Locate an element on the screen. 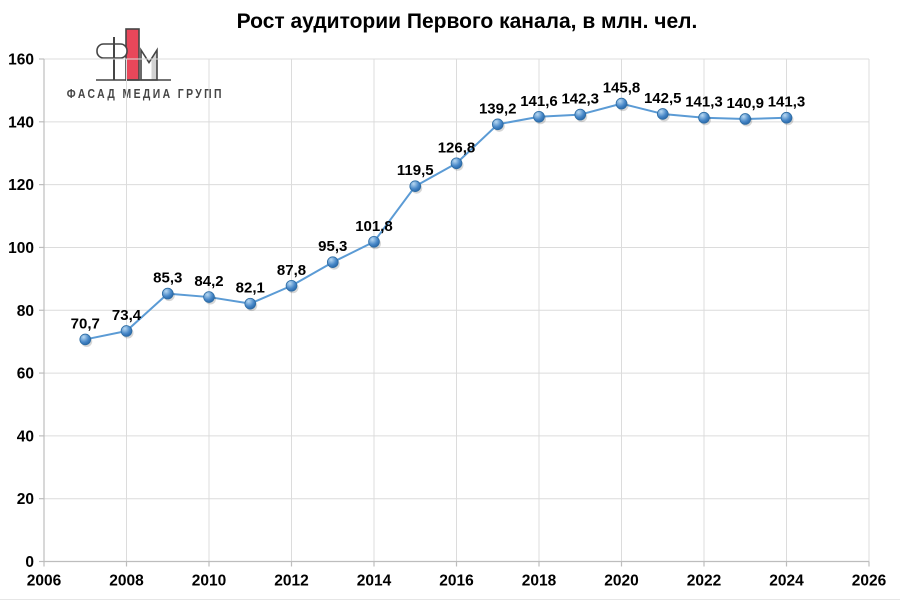 Image resolution: width=900 pixels, height=600 pixels. y-tick-label: 20 is located at coordinates (25, 499).